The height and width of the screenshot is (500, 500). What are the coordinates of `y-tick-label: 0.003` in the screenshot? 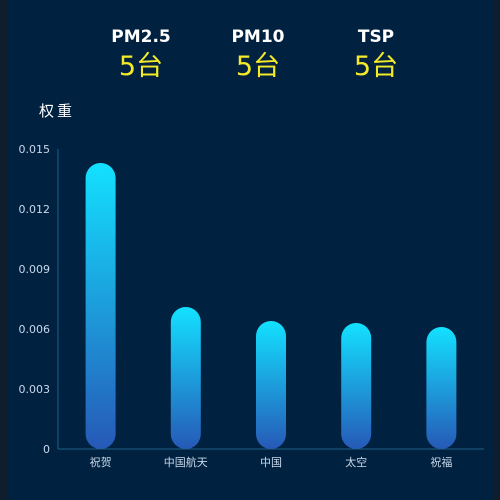 It's located at (35, 389).